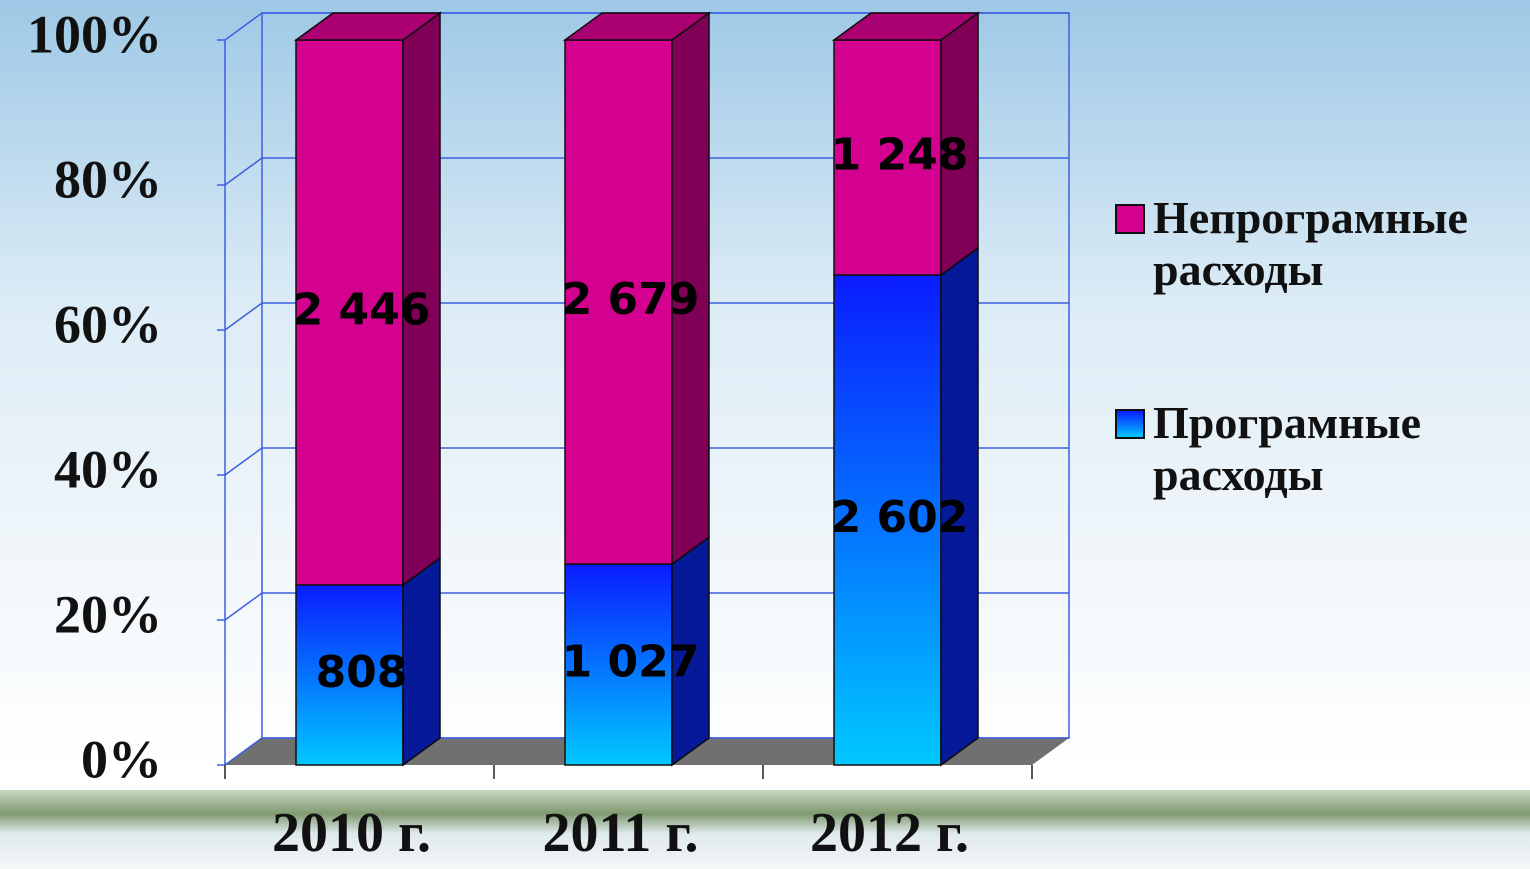  Describe the element at coordinates (108, 179) in the screenshot. I see `y-tick-label: 80%` at that location.